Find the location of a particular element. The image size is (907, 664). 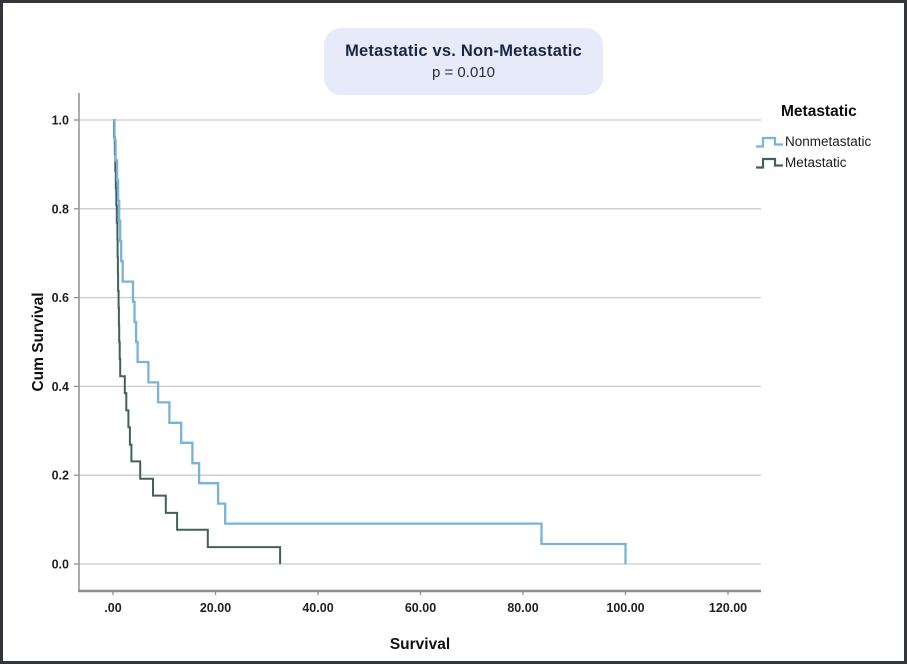

legend-entry-nonmetastatic: Nonmetastatic is located at coordinates (829, 141).